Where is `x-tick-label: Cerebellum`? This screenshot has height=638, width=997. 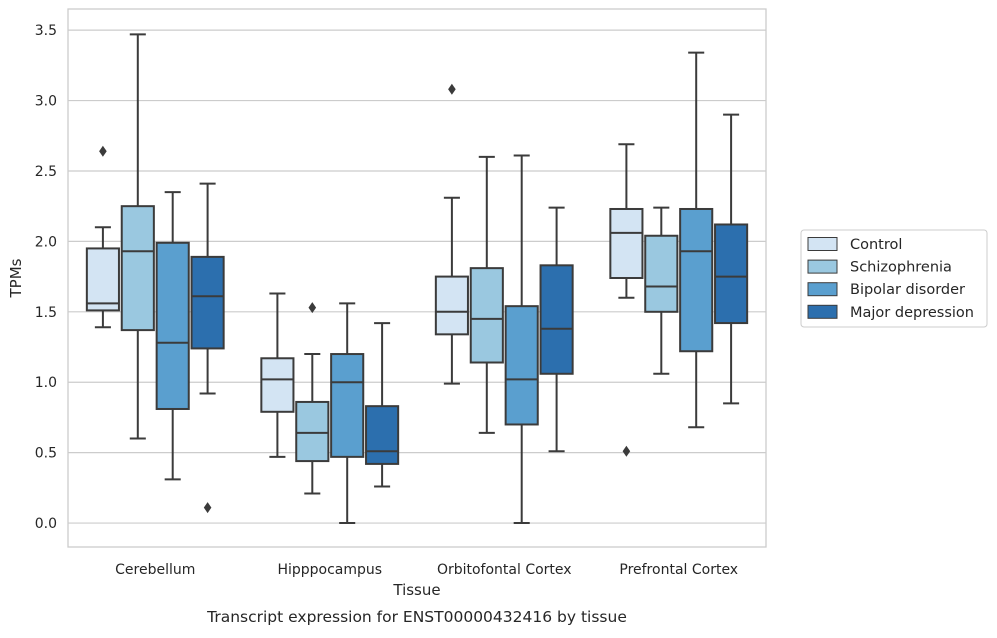
x-tick-label: Cerebellum is located at coordinates (155, 570).